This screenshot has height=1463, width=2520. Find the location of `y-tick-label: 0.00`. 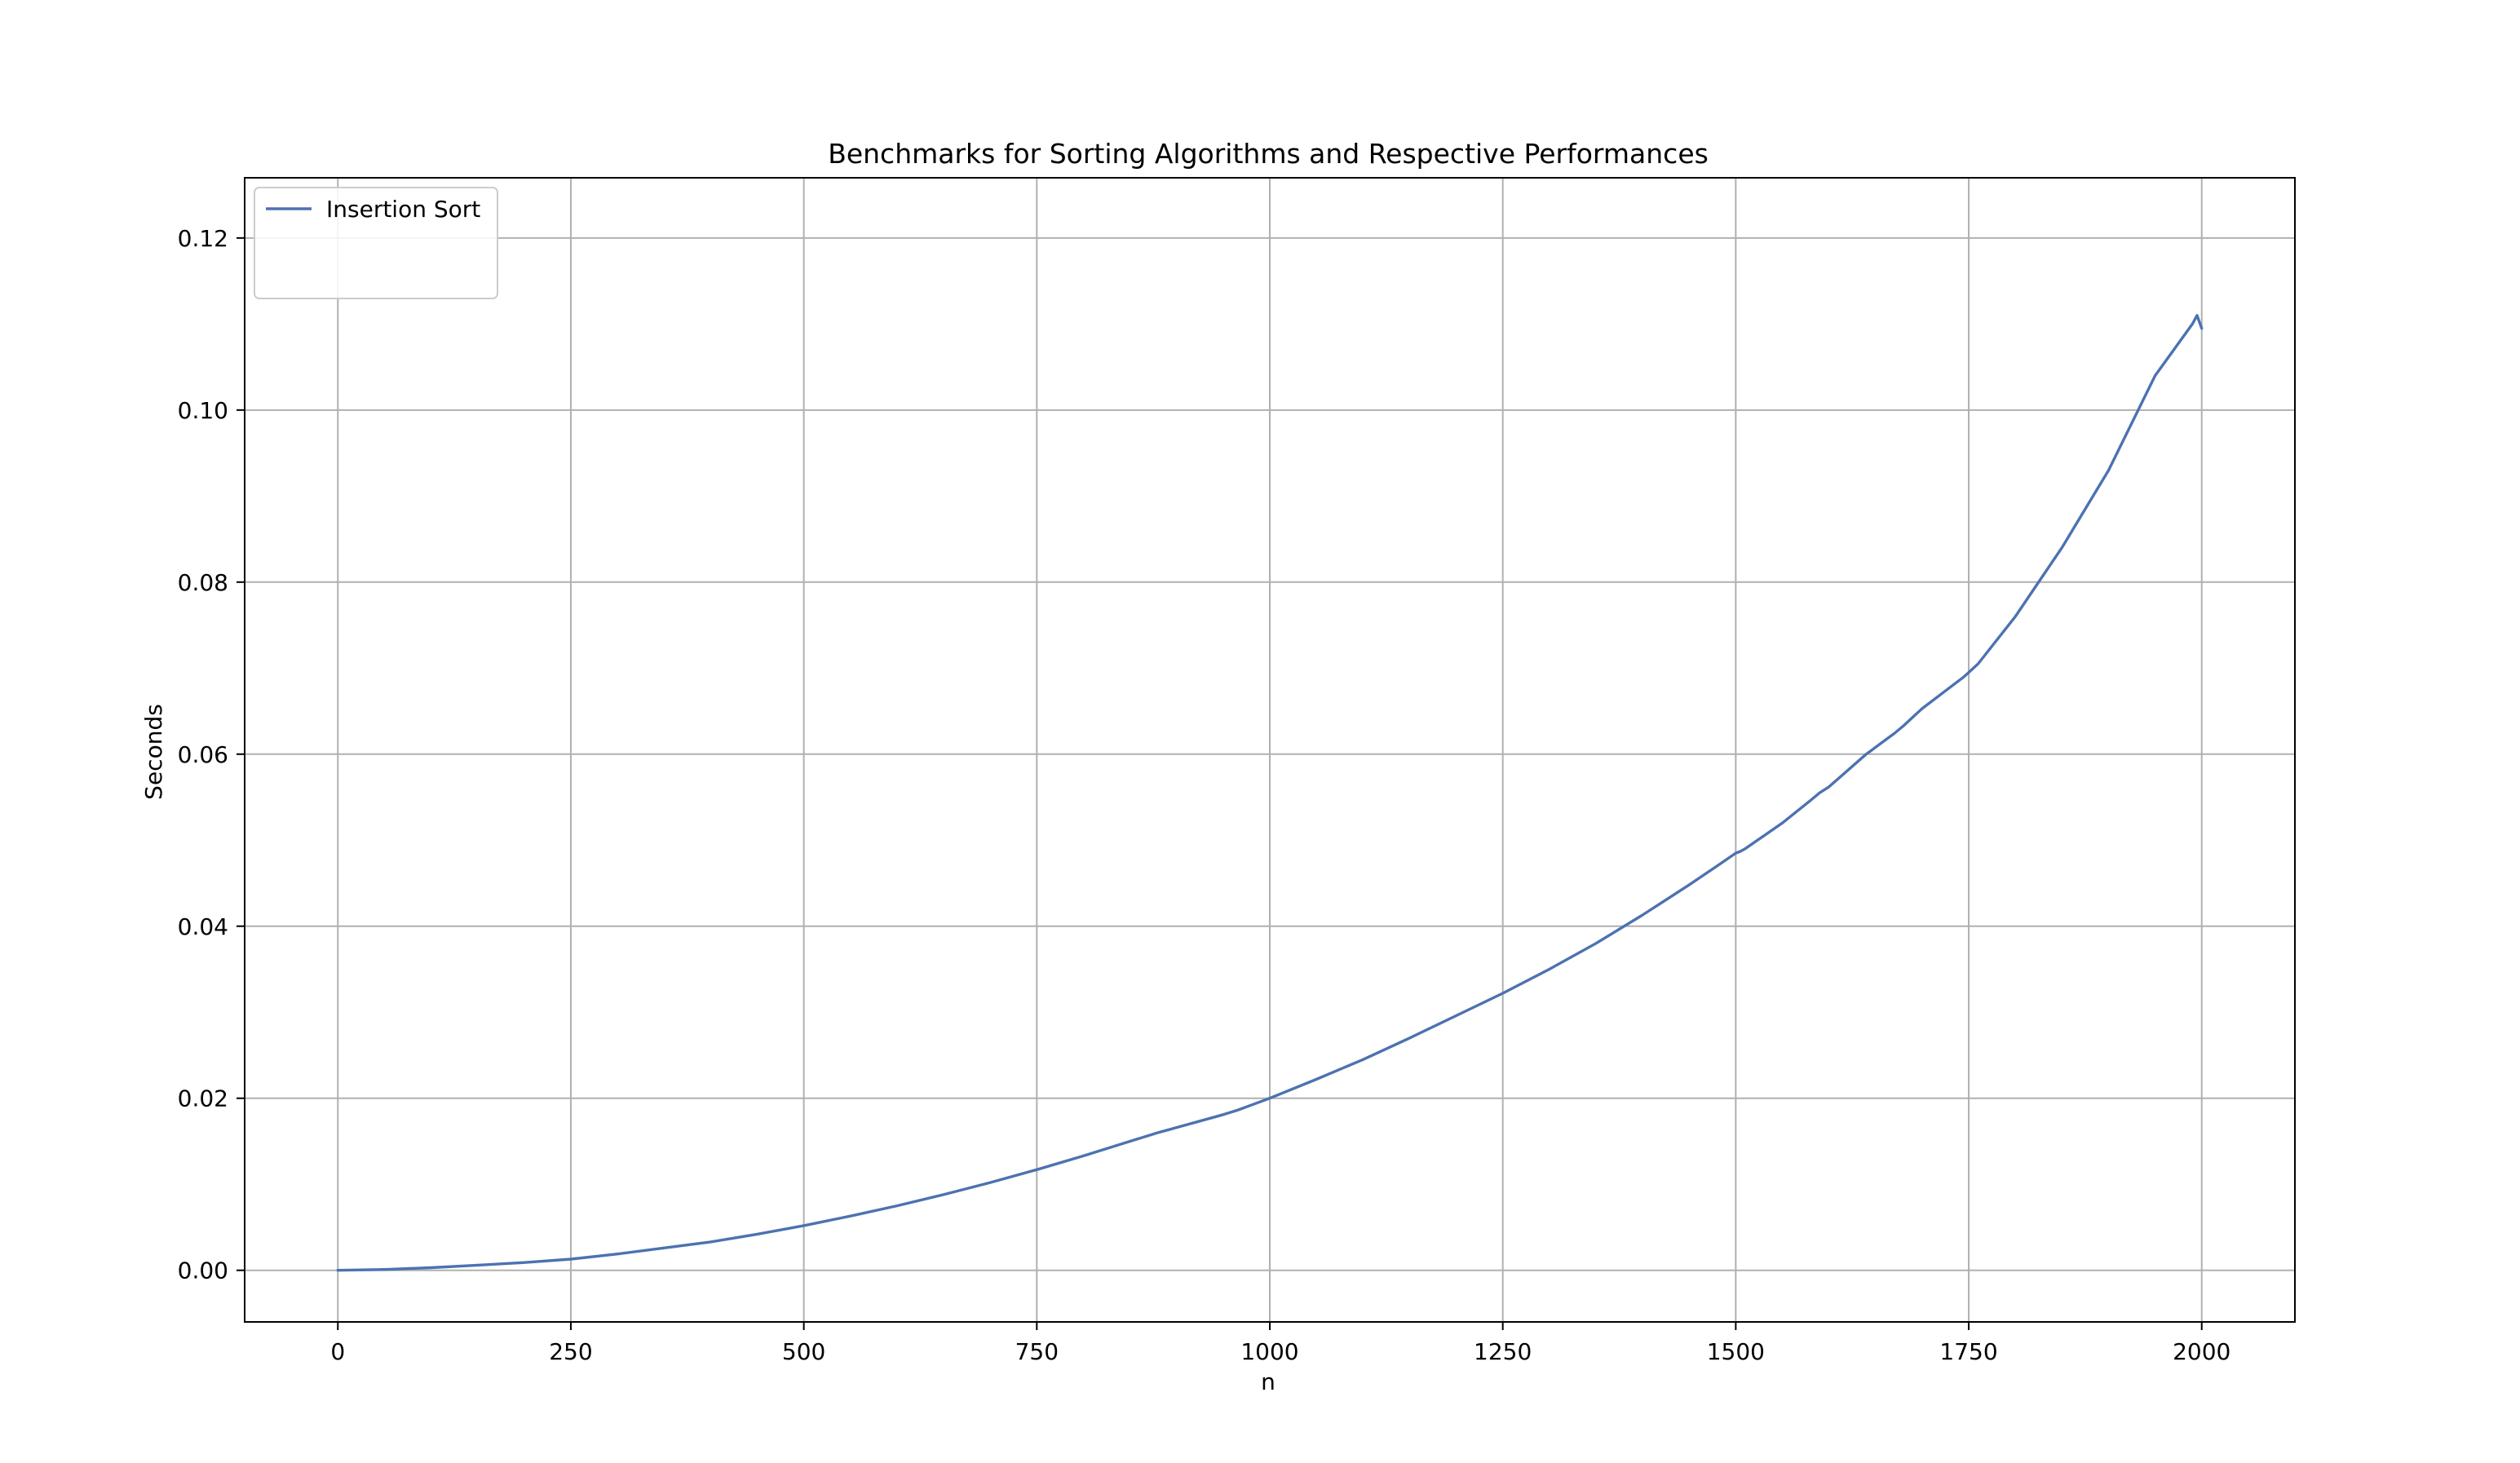

y-tick-label: 0.00 is located at coordinates (203, 1270).